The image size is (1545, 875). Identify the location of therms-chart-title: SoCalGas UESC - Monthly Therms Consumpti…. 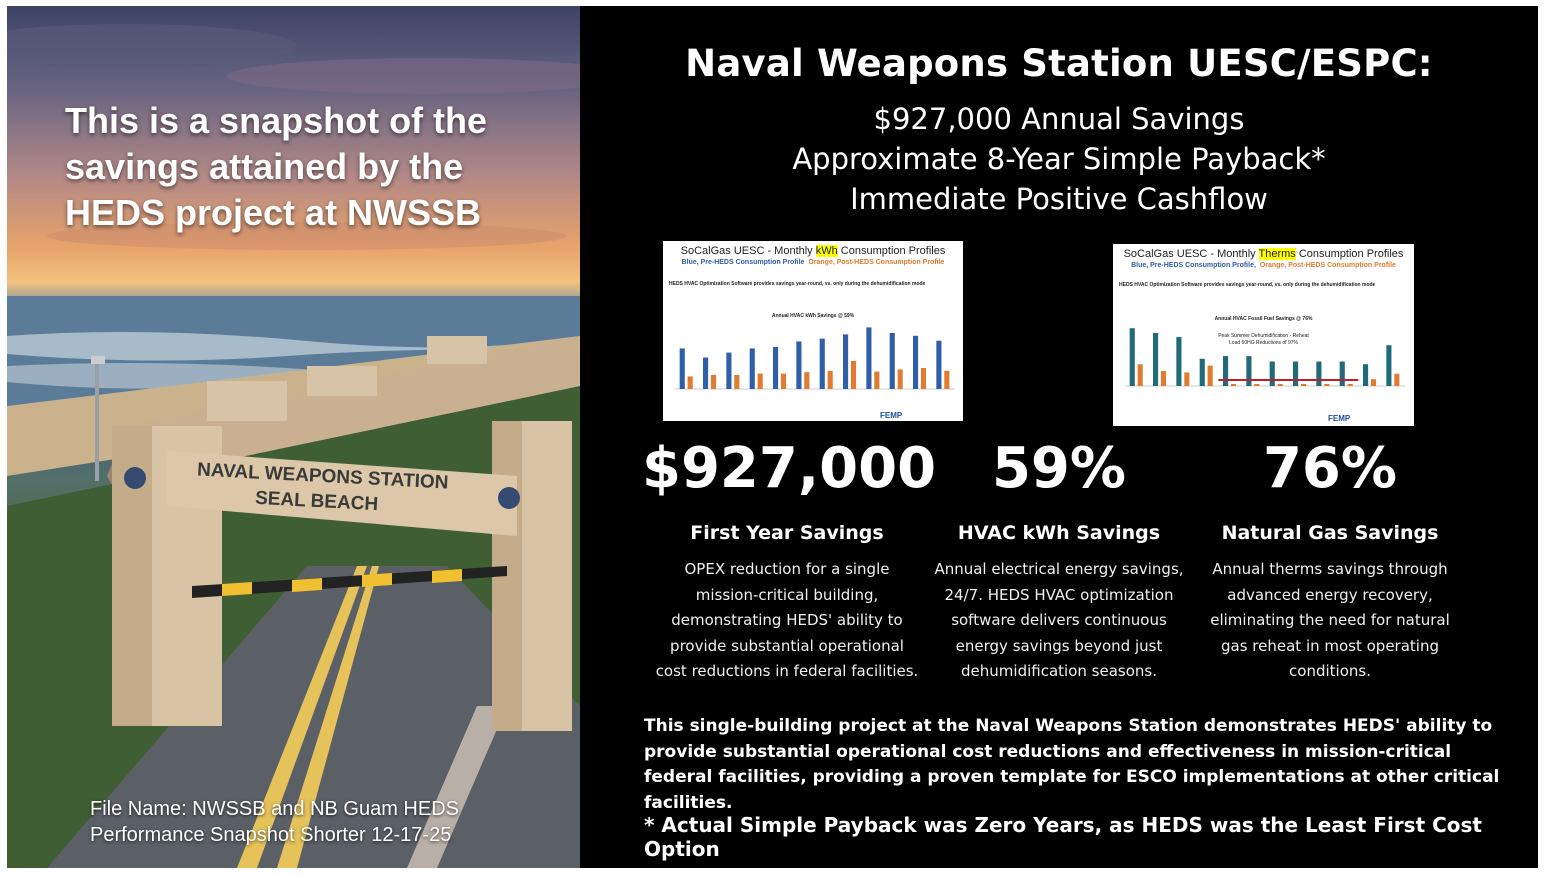
(1263, 254).